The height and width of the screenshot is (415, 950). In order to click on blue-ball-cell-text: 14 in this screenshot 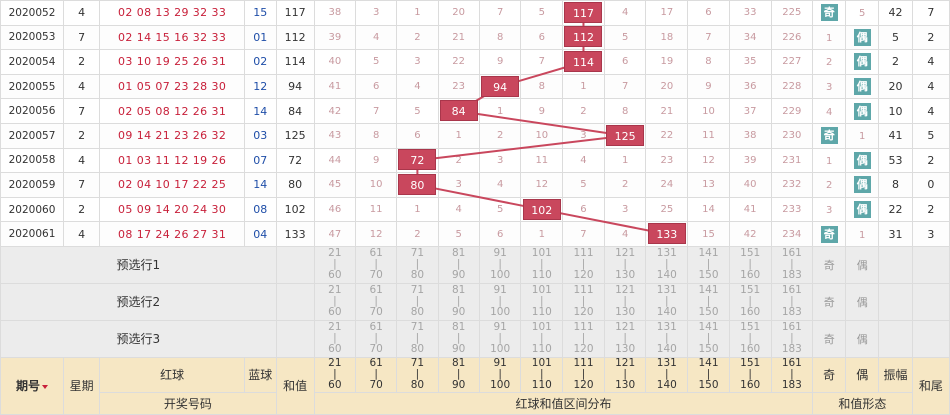, I will do `click(260, 185)`.